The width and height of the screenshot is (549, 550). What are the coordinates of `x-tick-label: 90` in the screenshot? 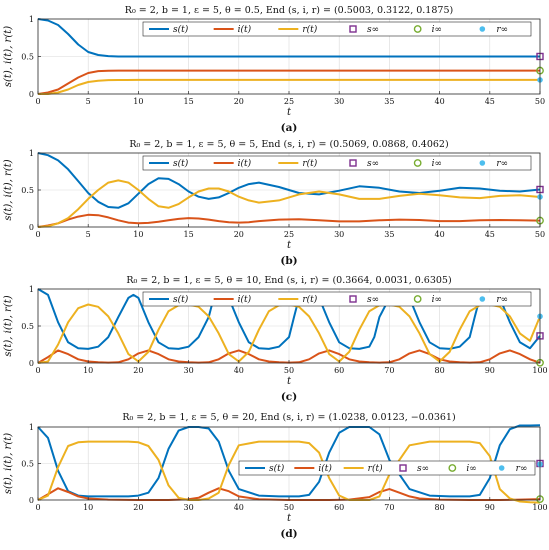 It's located at (490, 370).